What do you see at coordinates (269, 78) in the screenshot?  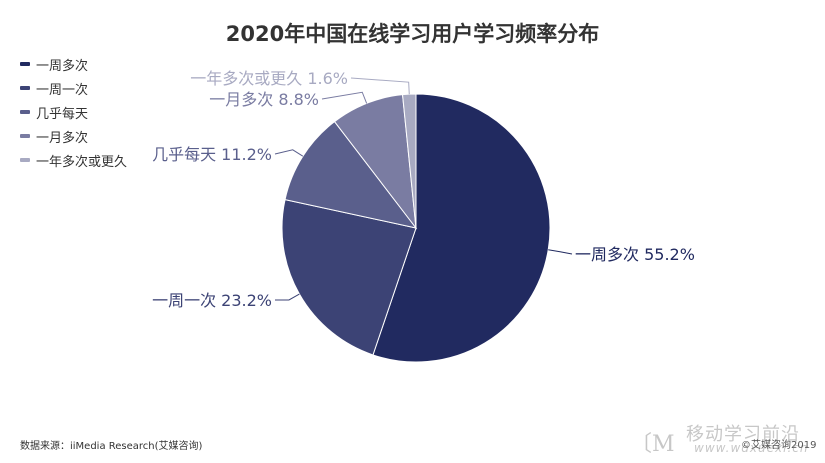 I see `slice-label: 一年多次或更久 1.6%` at bounding box center [269, 78].